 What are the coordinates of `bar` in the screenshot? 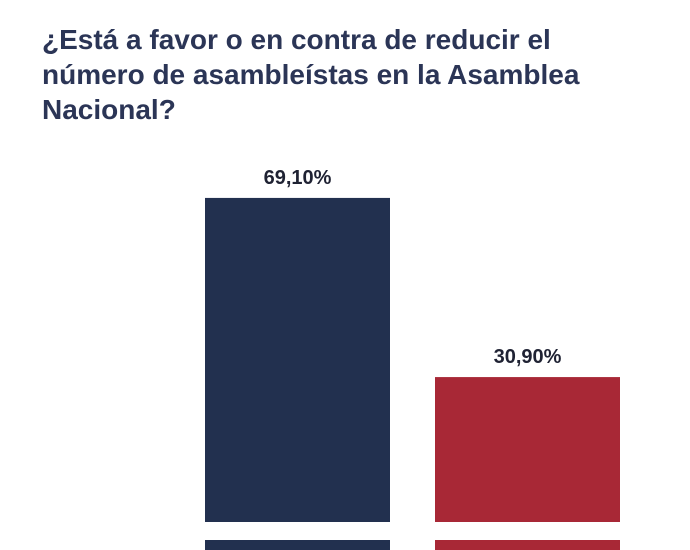 It's located at (527, 449).